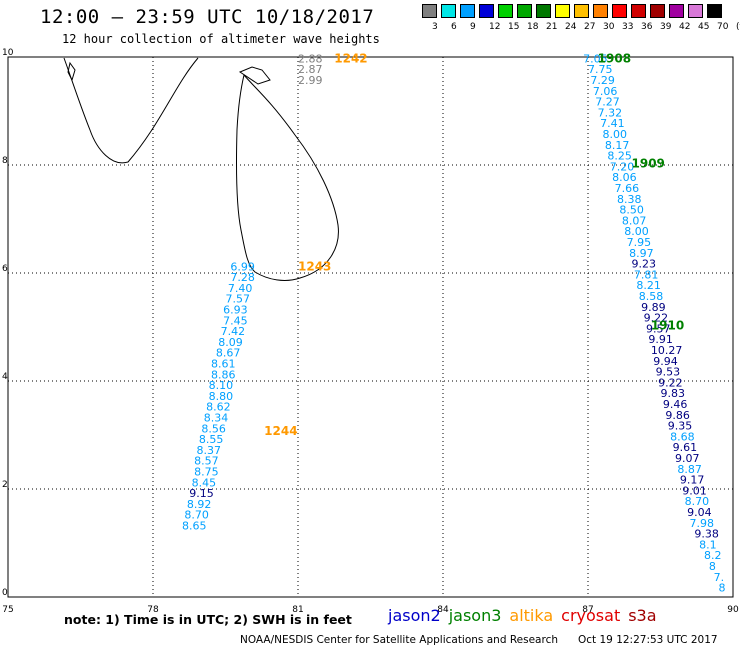  Describe the element at coordinates (595, 58) in the screenshot. I see `swh-value: 7.05` at that location.